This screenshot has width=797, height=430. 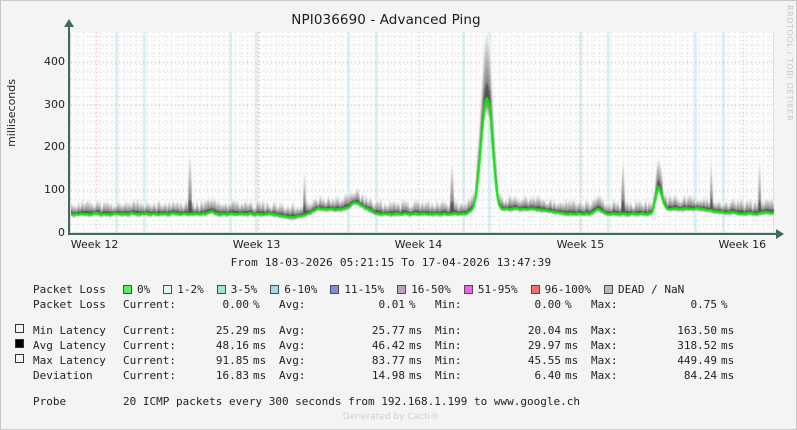 What do you see at coordinates (669, 375) in the screenshot?
I see `latency-stat-cell: Max: 84.24 ms` at bounding box center [669, 375].